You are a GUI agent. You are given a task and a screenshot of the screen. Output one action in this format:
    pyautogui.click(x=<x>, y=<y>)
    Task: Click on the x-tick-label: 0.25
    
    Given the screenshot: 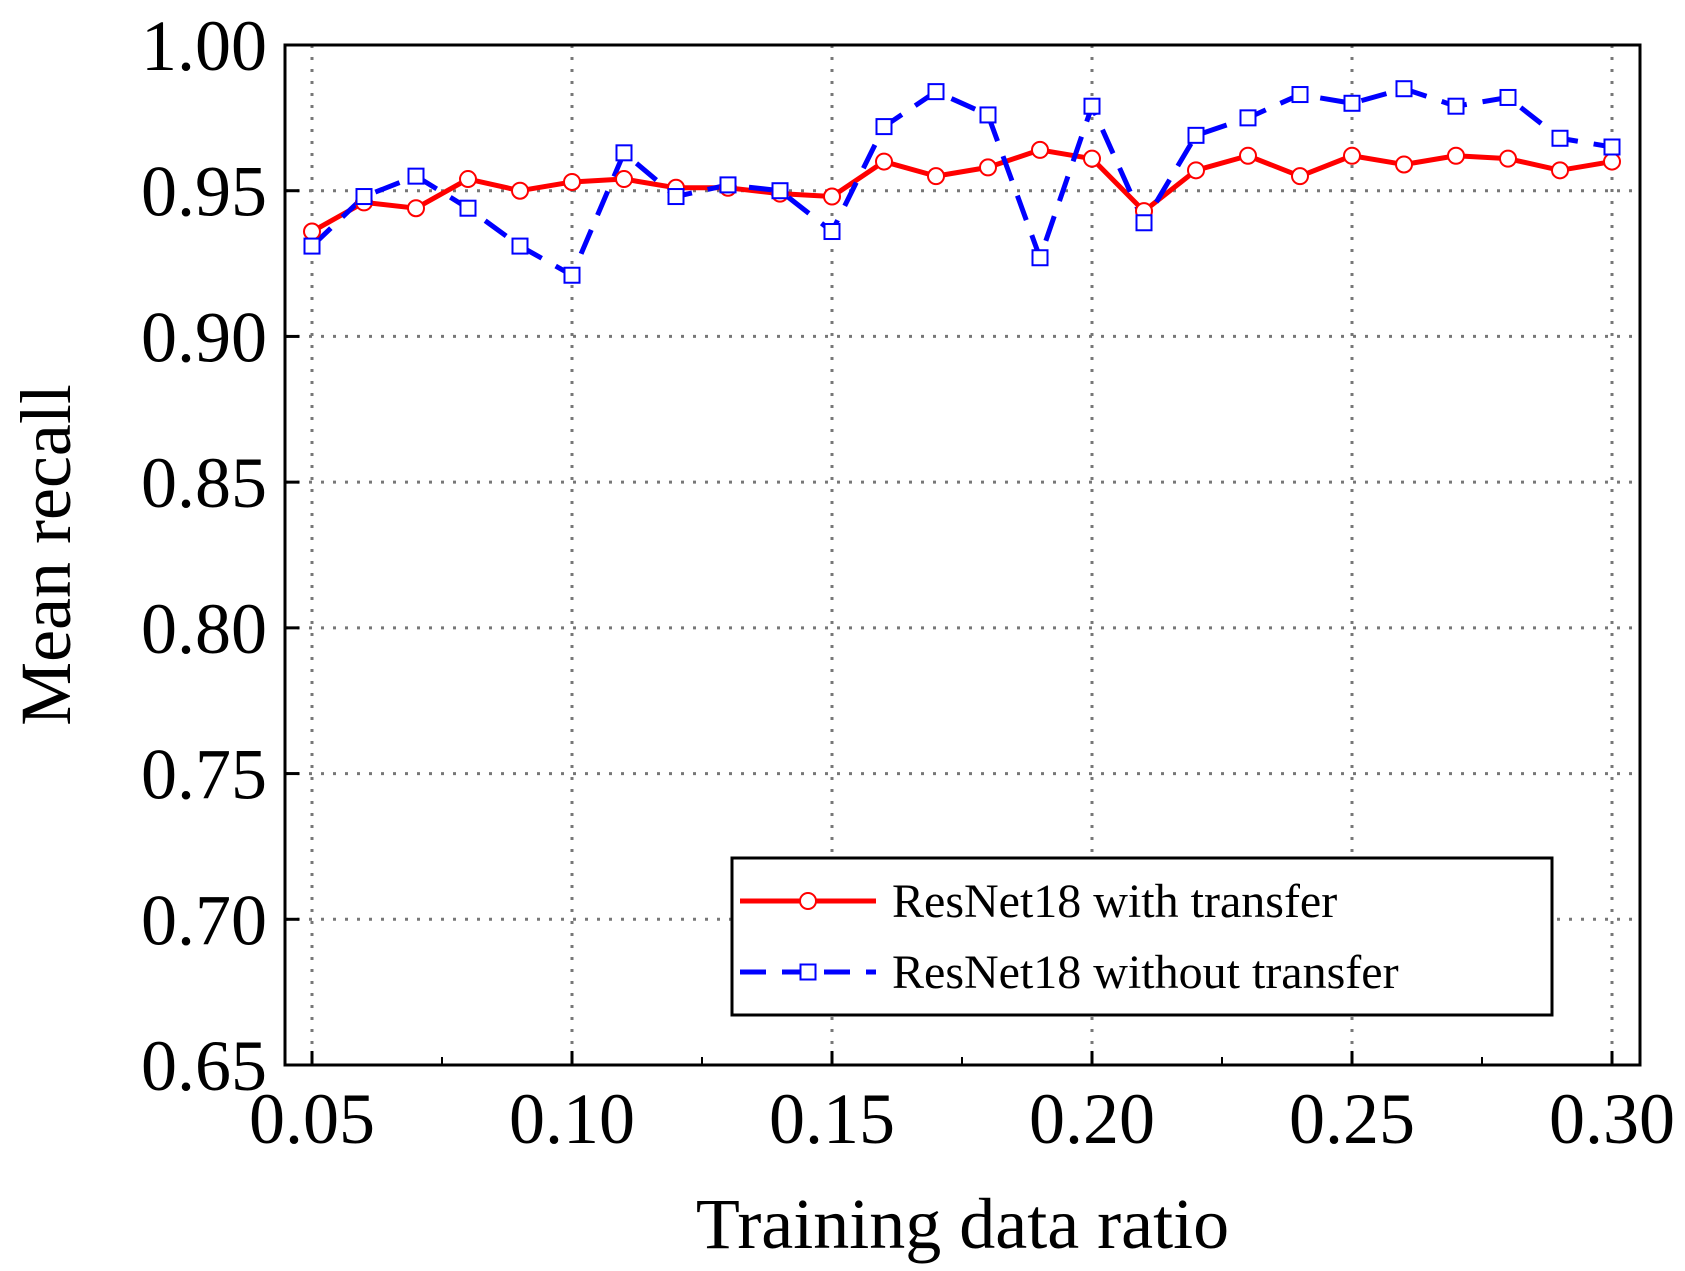 What is the action you would take?
    pyautogui.click(x=1352, y=1119)
    